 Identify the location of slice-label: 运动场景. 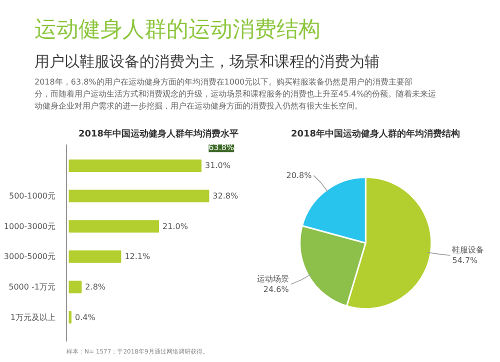
(272, 279).